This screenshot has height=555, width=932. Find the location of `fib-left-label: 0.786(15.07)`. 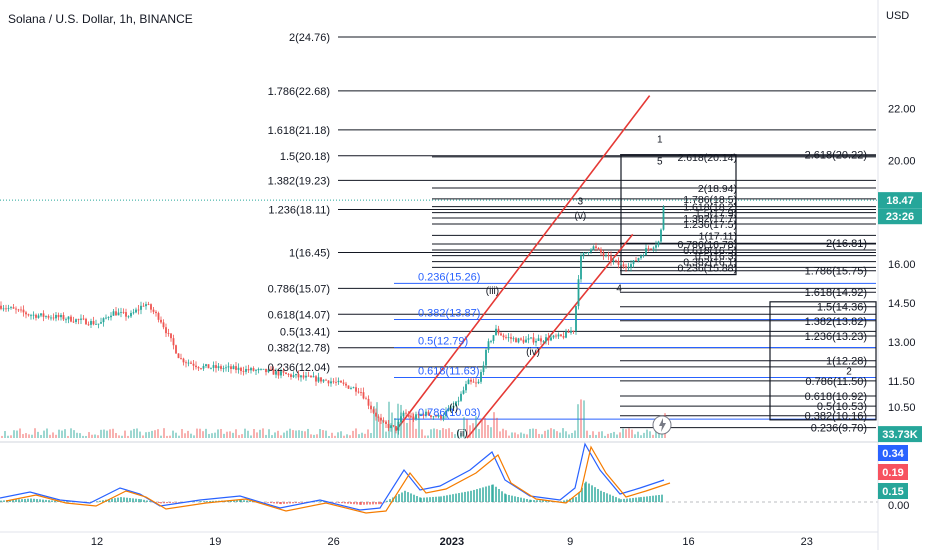

fib-left-label: 0.786(15.07) is located at coordinates (299, 289).